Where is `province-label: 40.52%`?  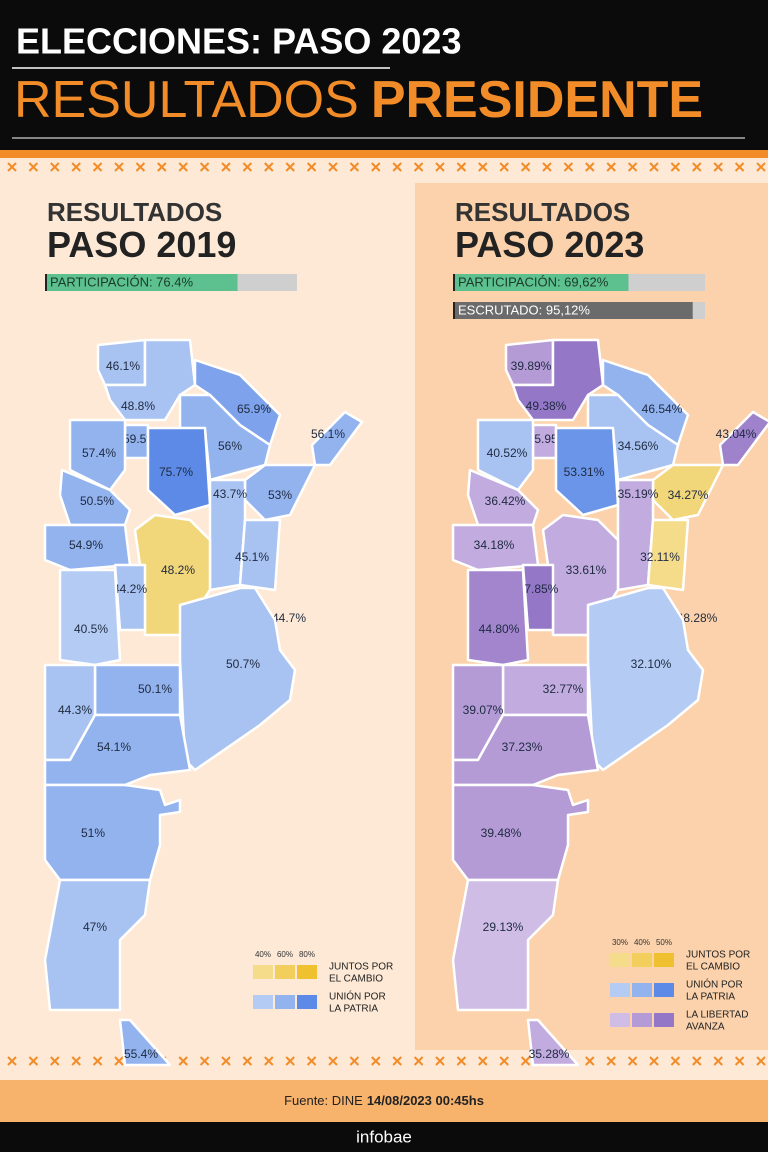 province-label: 40.52% is located at coordinates (507, 453).